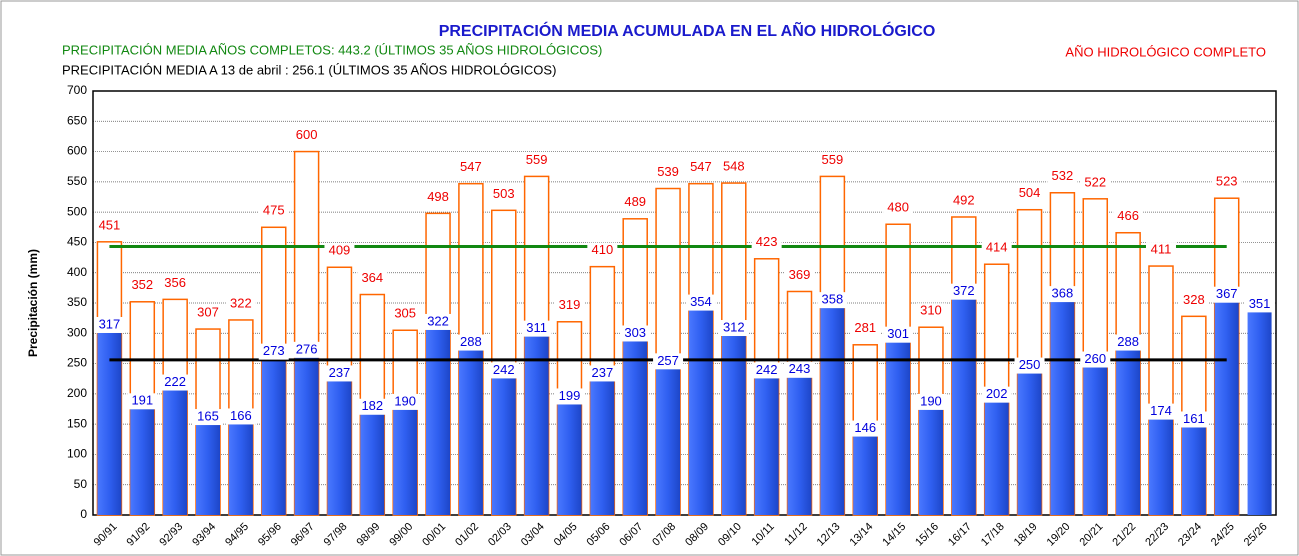 This screenshot has height=556, width=1299. I want to click on data-label: 250, so click(1030, 364).